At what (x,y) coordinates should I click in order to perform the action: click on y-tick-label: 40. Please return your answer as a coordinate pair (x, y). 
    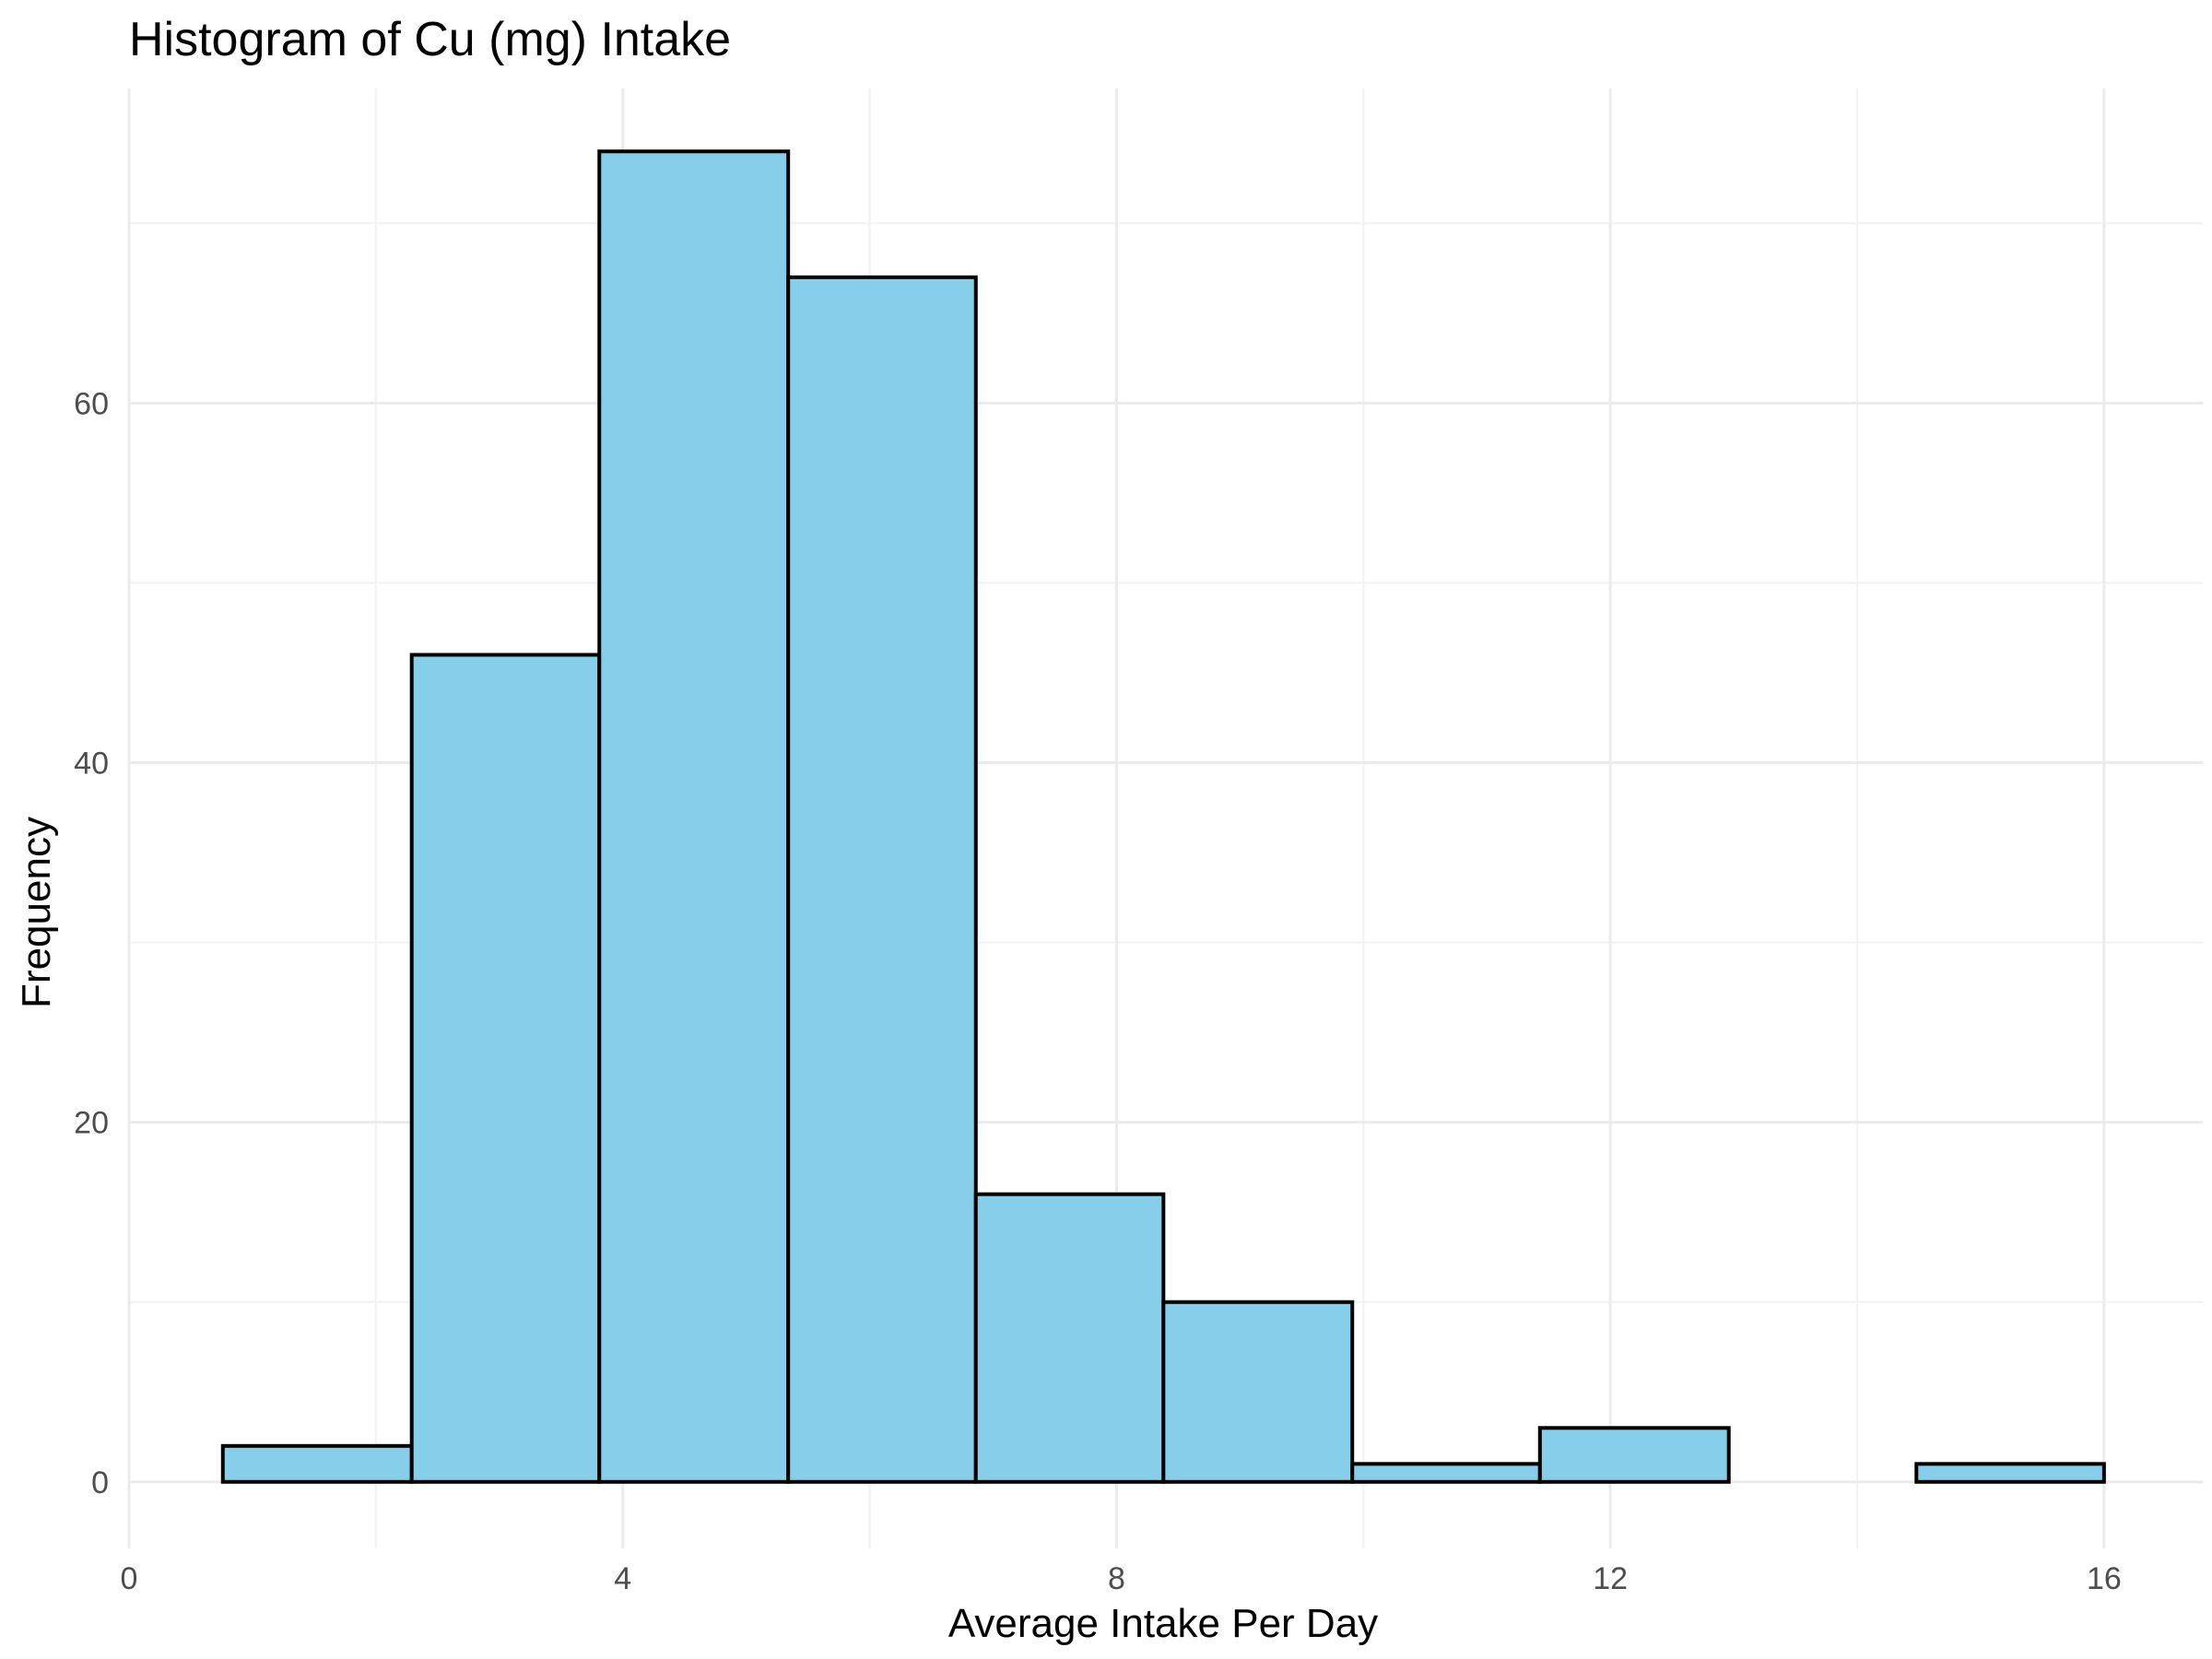
    Looking at the image, I should click on (91, 764).